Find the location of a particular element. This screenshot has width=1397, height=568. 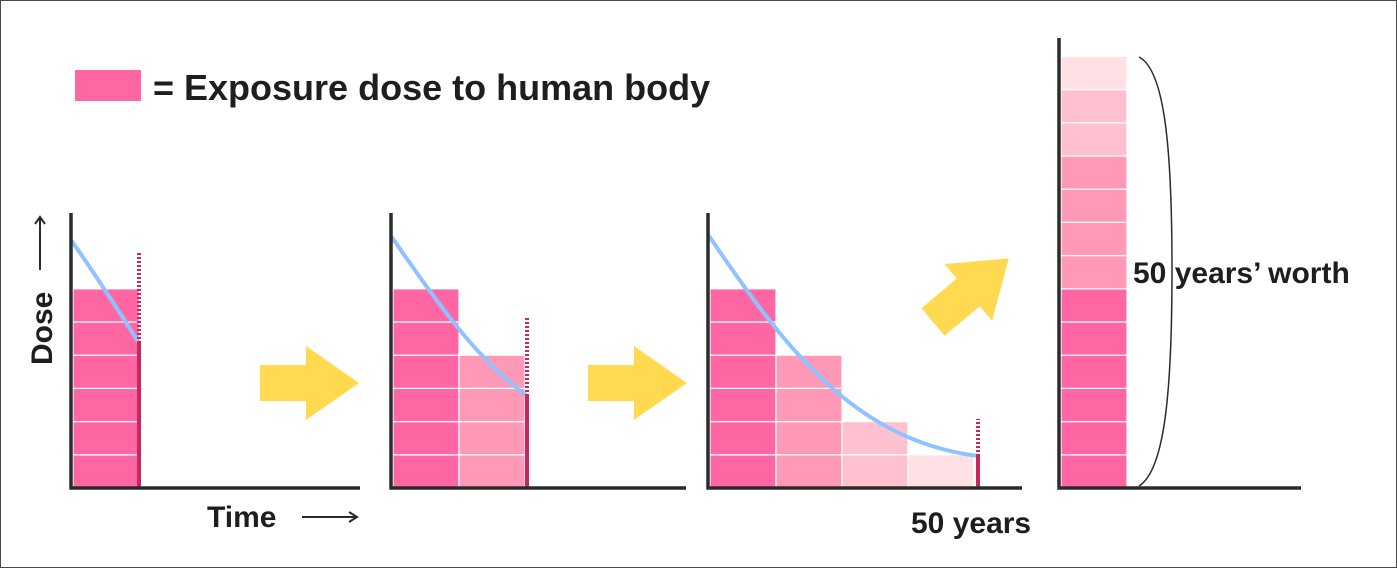

y-axis-label: Dose is located at coordinates (42, 328).